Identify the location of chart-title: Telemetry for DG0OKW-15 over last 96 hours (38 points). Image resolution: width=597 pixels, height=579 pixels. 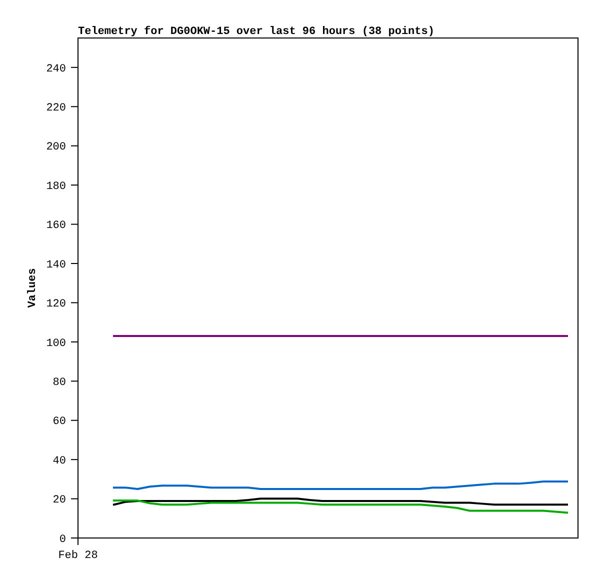
(256, 31).